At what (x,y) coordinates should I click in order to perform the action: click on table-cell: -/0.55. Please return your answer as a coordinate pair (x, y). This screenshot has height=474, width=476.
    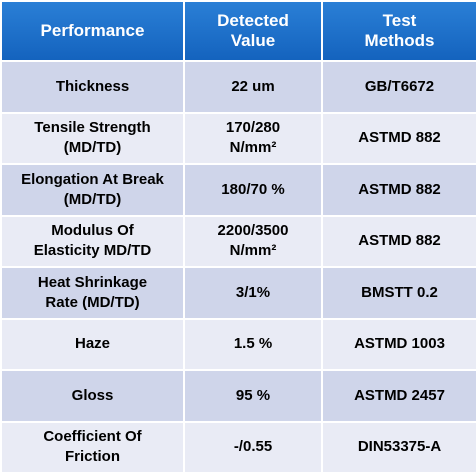
    Looking at the image, I should click on (253, 447).